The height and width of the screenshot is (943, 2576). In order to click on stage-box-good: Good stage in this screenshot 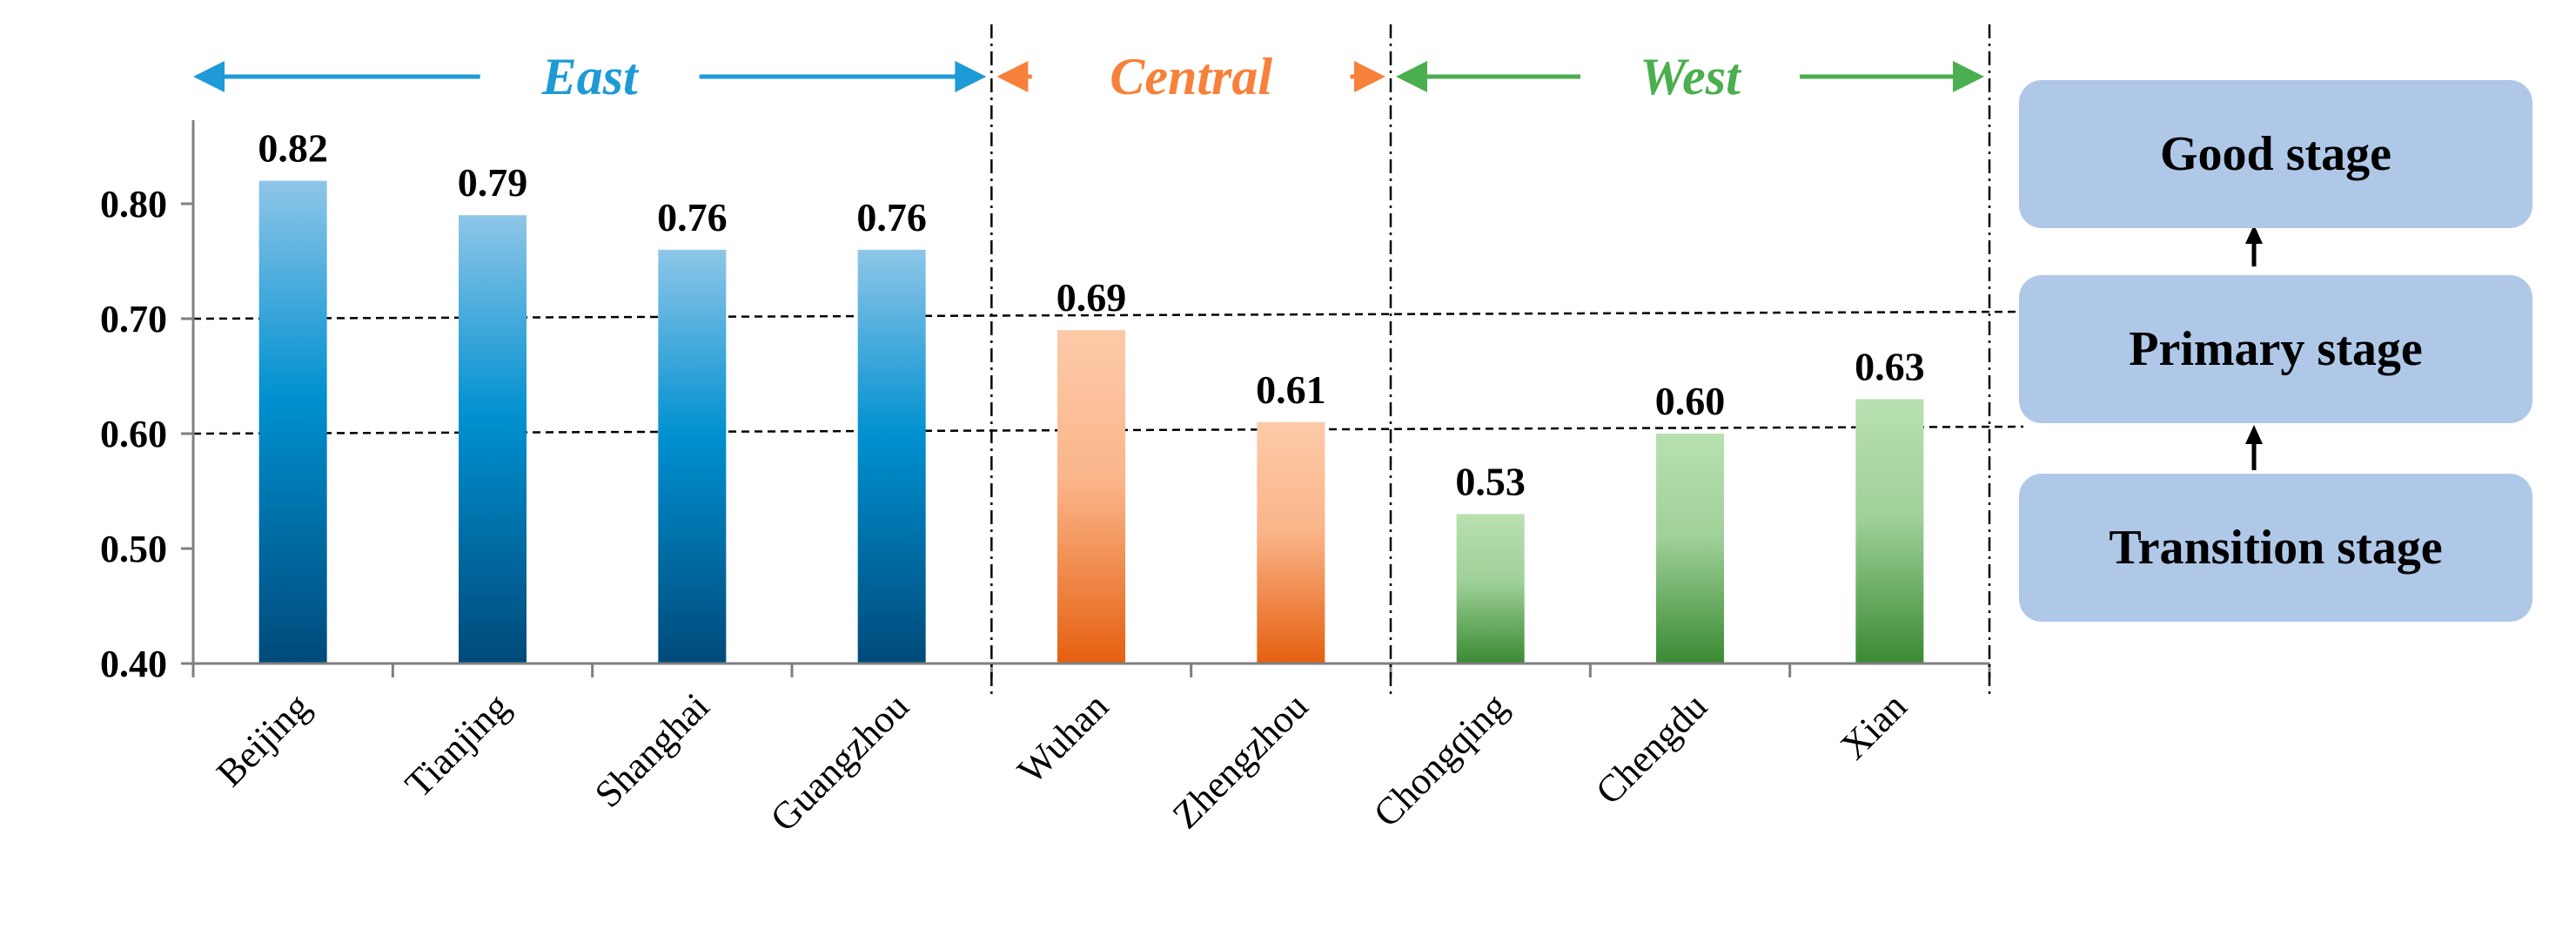, I will do `click(2275, 154)`.